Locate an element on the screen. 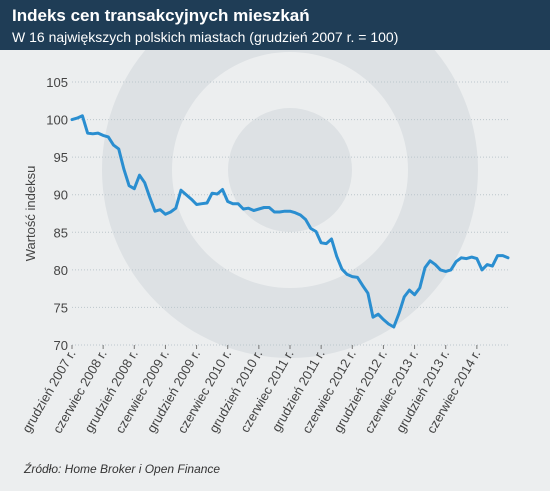  y-tick-label: 80 is located at coordinates (61, 270).